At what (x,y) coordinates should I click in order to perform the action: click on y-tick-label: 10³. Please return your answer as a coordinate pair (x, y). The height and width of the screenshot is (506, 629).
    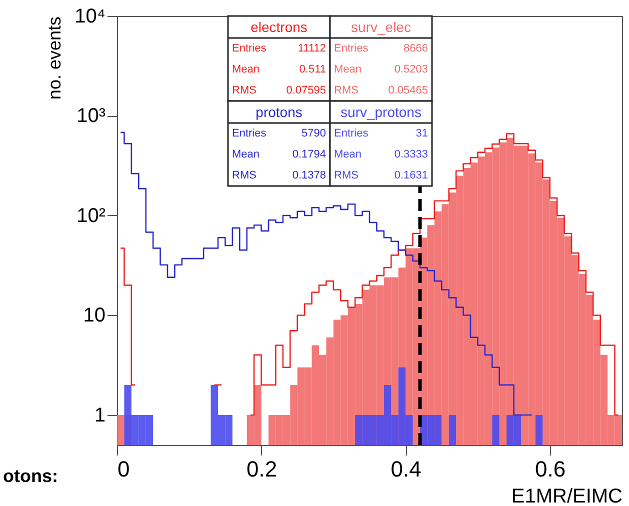
    Looking at the image, I should click on (91, 116).